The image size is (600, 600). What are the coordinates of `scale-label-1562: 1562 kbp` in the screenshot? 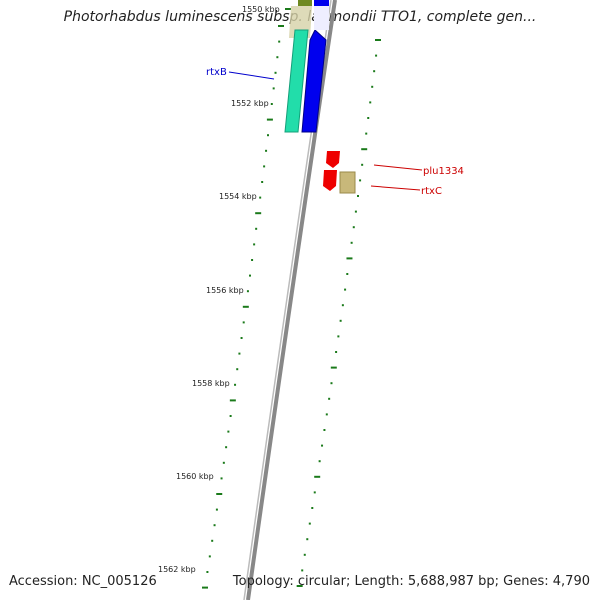 It's located at (177, 569).